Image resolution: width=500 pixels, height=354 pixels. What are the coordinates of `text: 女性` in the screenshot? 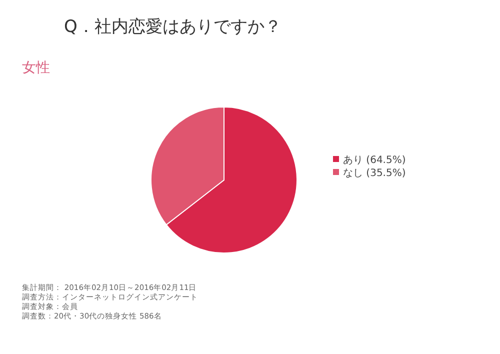 It's located at (36, 68).